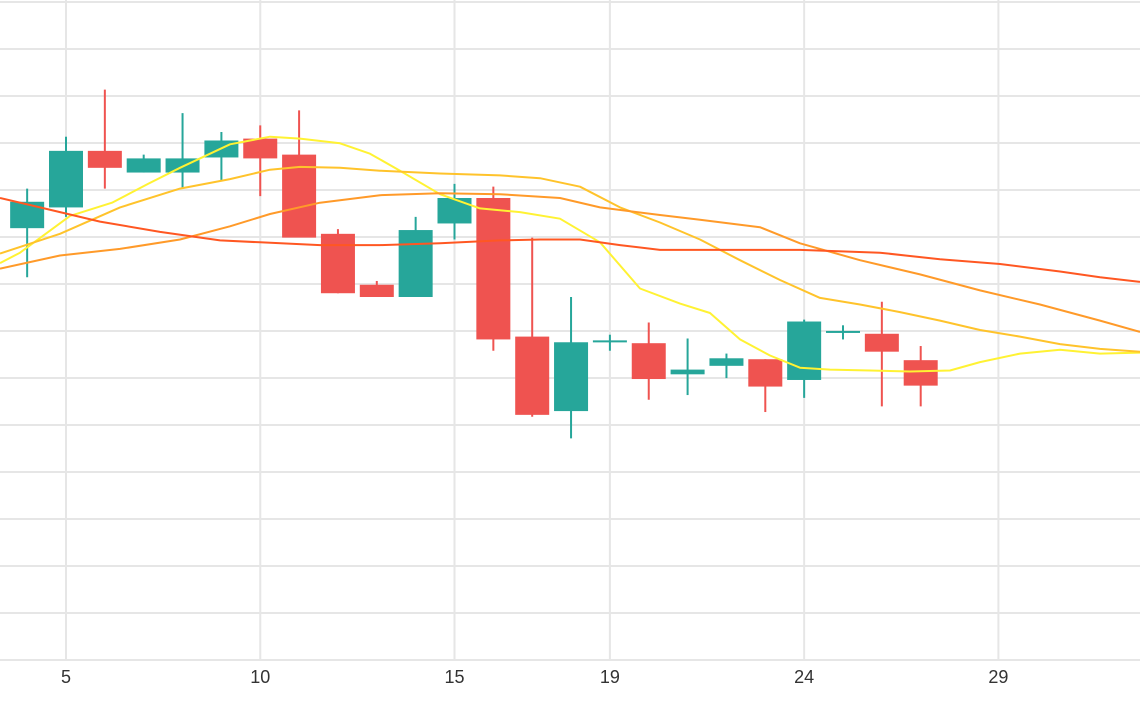 This screenshot has width=1140, height=710. Describe the element at coordinates (454, 677) in the screenshot. I see `x-tick-label: 15` at that location.